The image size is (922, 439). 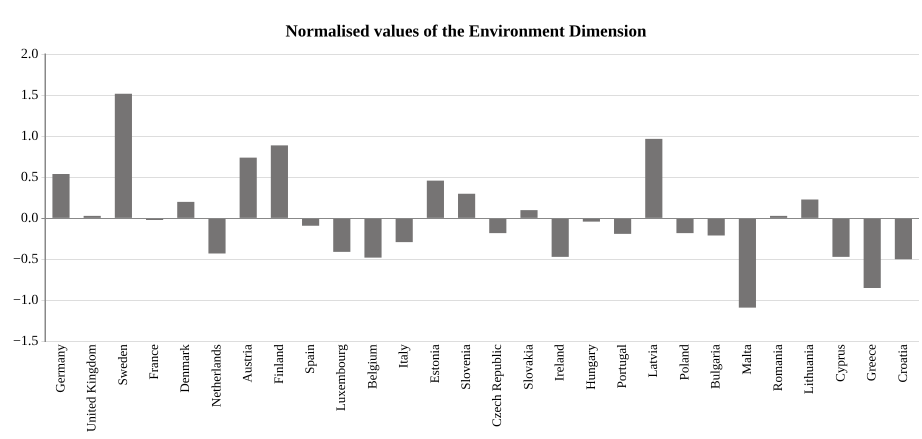 I want to click on x-tick-label: Netherlands, so click(x=216, y=376).